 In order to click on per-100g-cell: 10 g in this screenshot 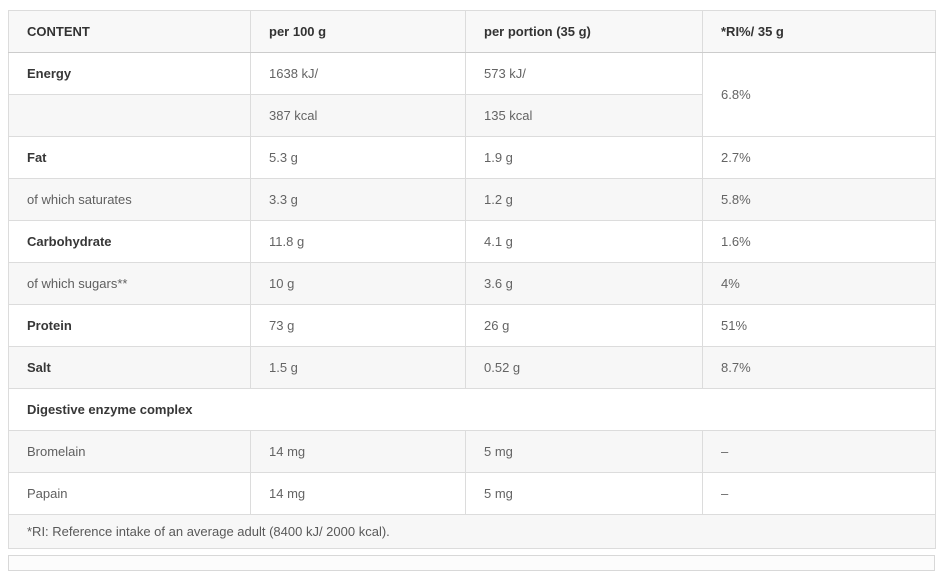, I will do `click(358, 283)`.